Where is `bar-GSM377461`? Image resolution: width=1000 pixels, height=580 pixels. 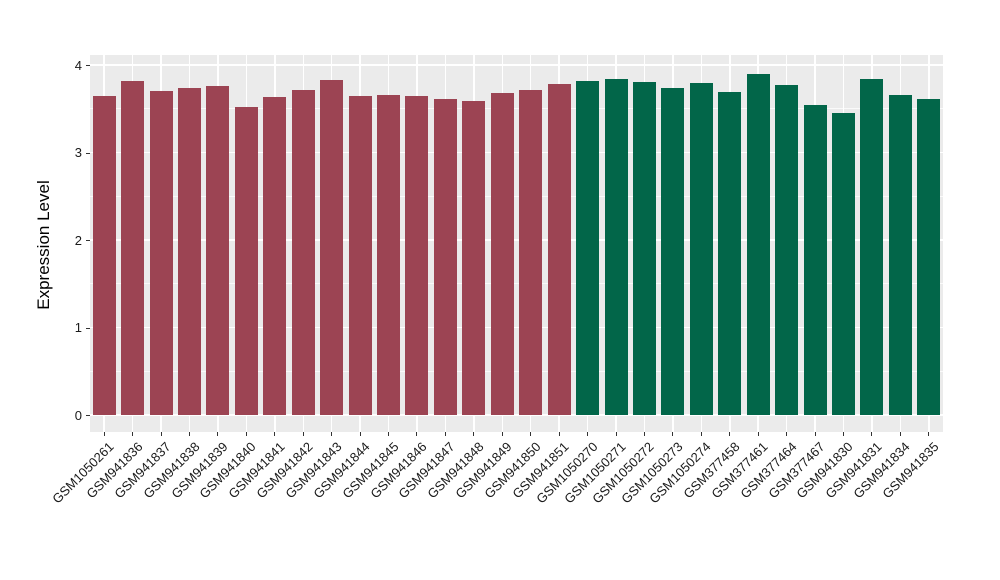 bar-GSM377461 is located at coordinates (758, 244).